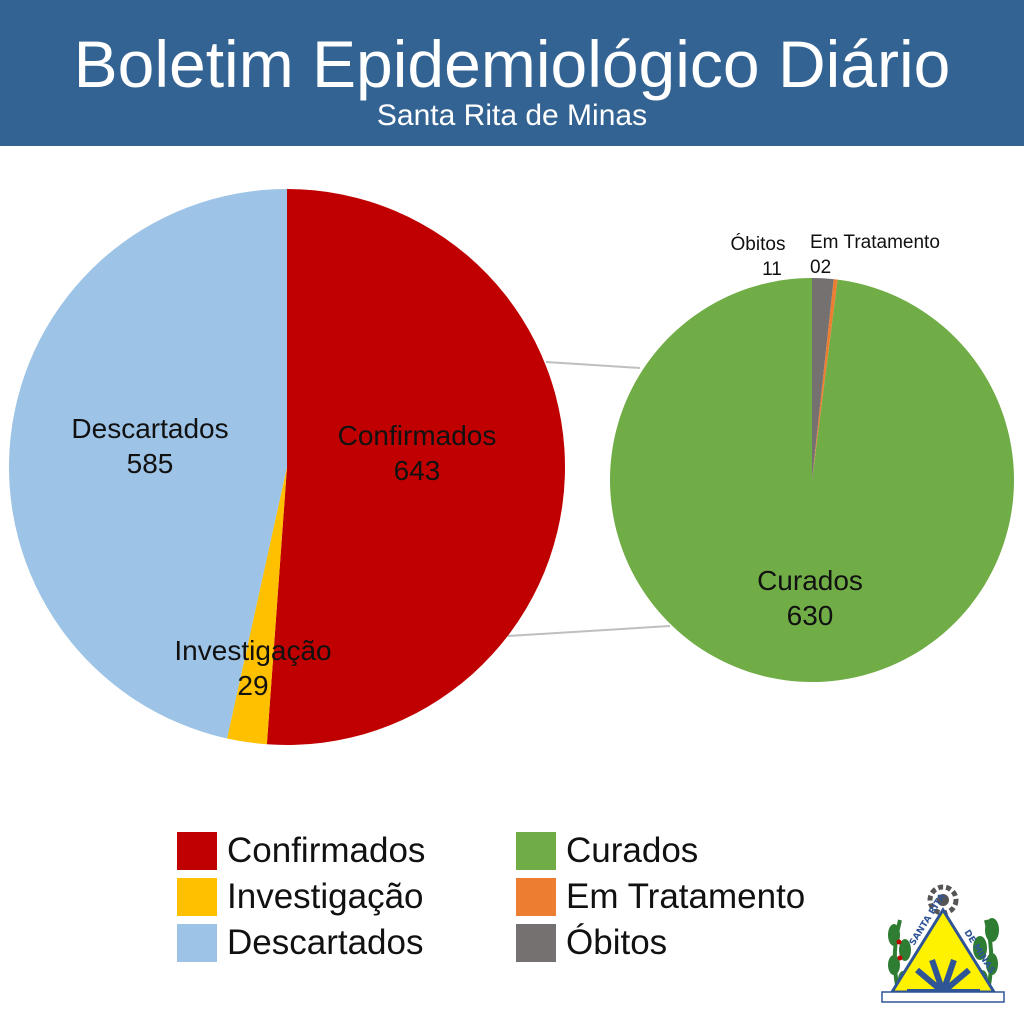 Image resolution: width=1024 pixels, height=1024 pixels. What do you see at coordinates (820, 267) in the screenshot?
I see `data-label-value-em-tratamento: 02` at bounding box center [820, 267].